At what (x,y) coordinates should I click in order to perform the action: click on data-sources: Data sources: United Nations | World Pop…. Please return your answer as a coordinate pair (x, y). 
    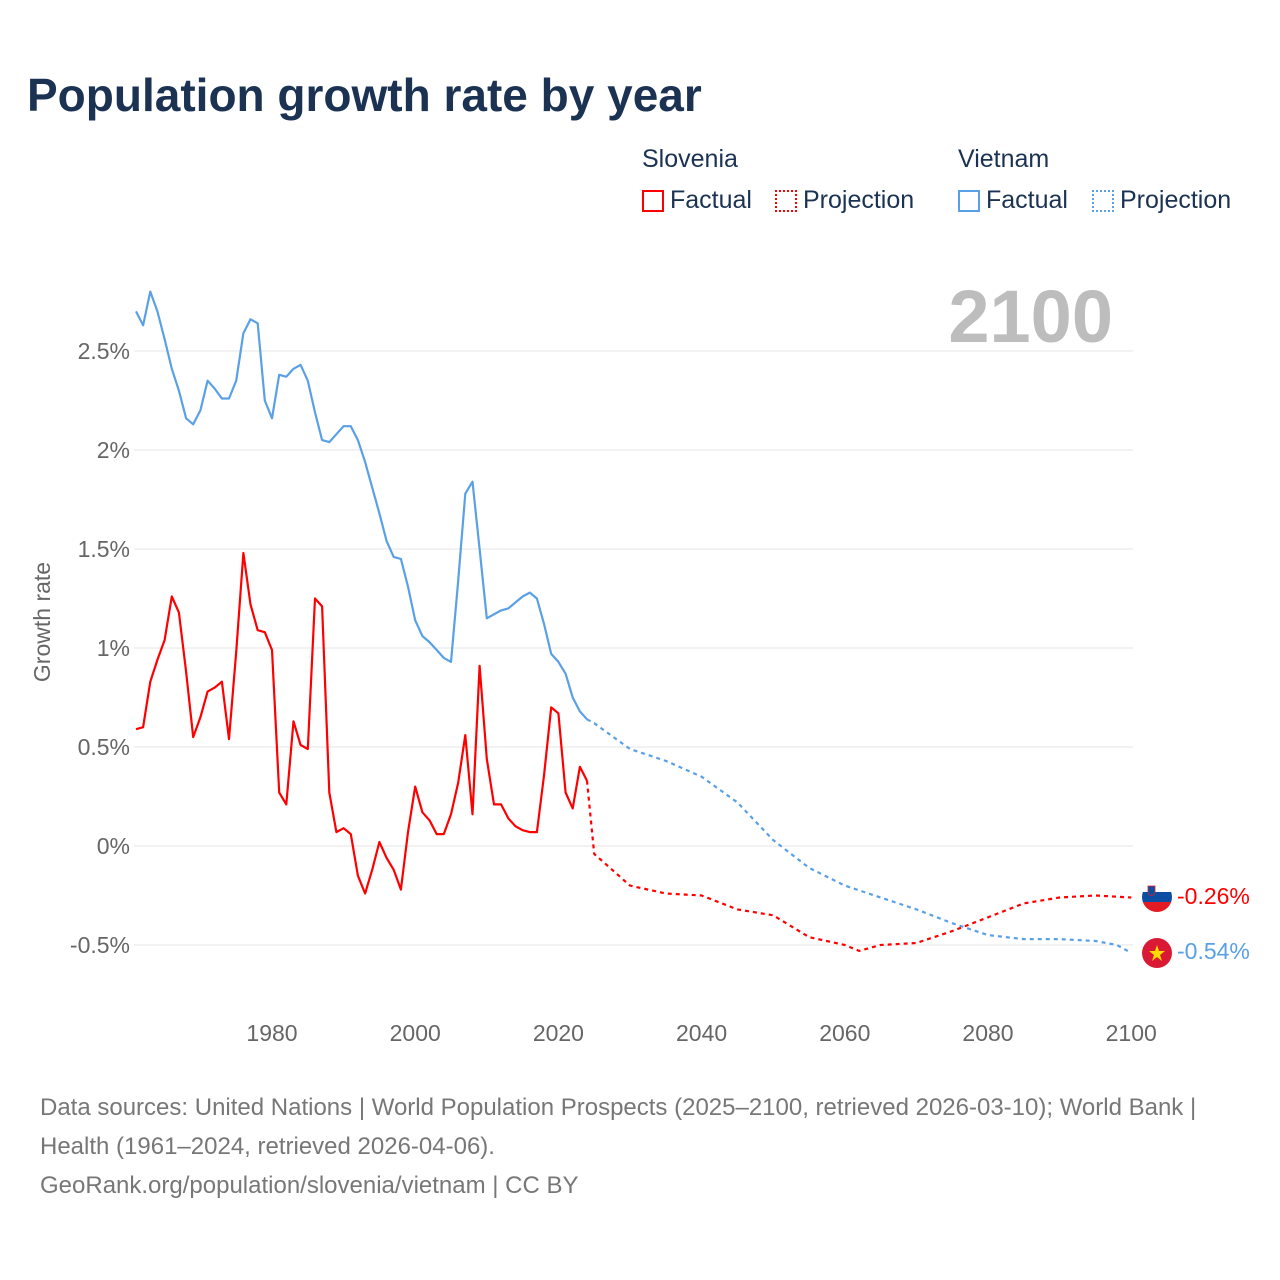
    Looking at the image, I should click on (618, 1127).